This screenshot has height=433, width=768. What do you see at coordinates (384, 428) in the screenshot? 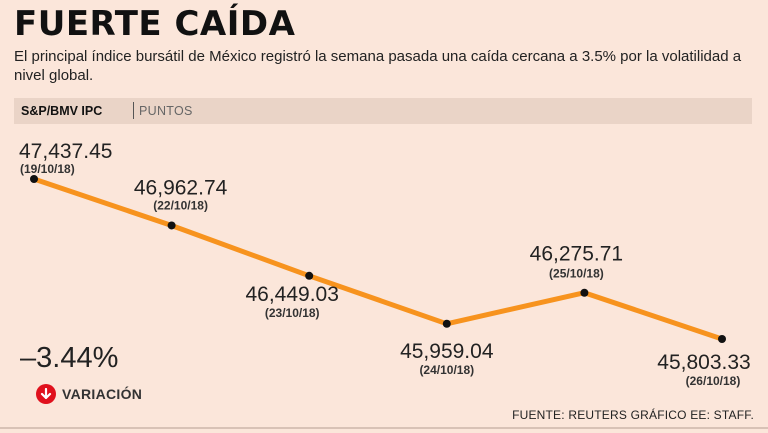
I see `footer-divider` at bounding box center [384, 428].